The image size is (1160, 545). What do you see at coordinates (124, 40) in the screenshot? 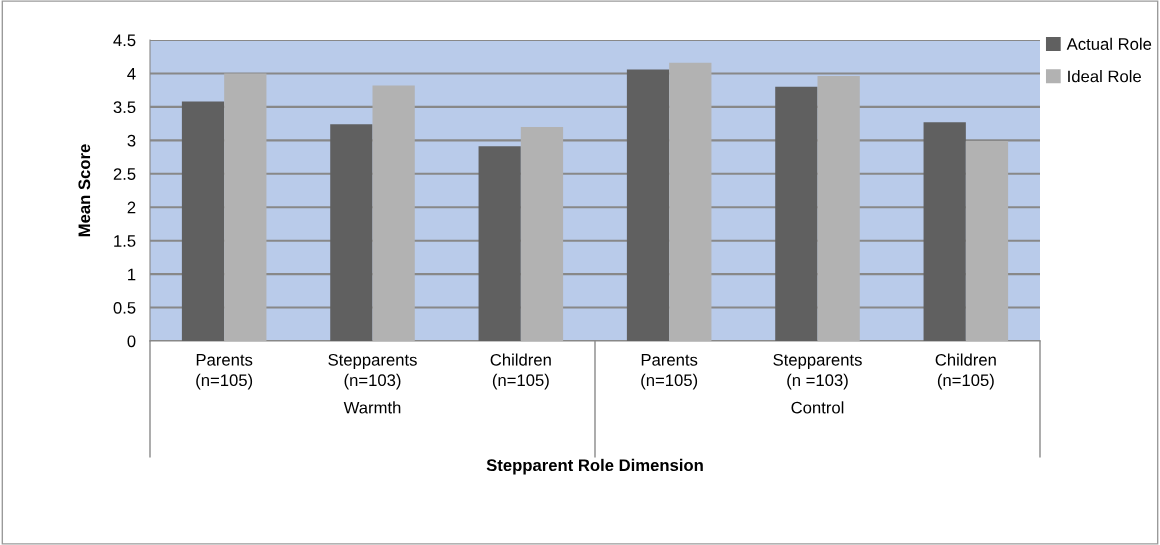
I see `y-tick-label: 4.5` at bounding box center [124, 40].